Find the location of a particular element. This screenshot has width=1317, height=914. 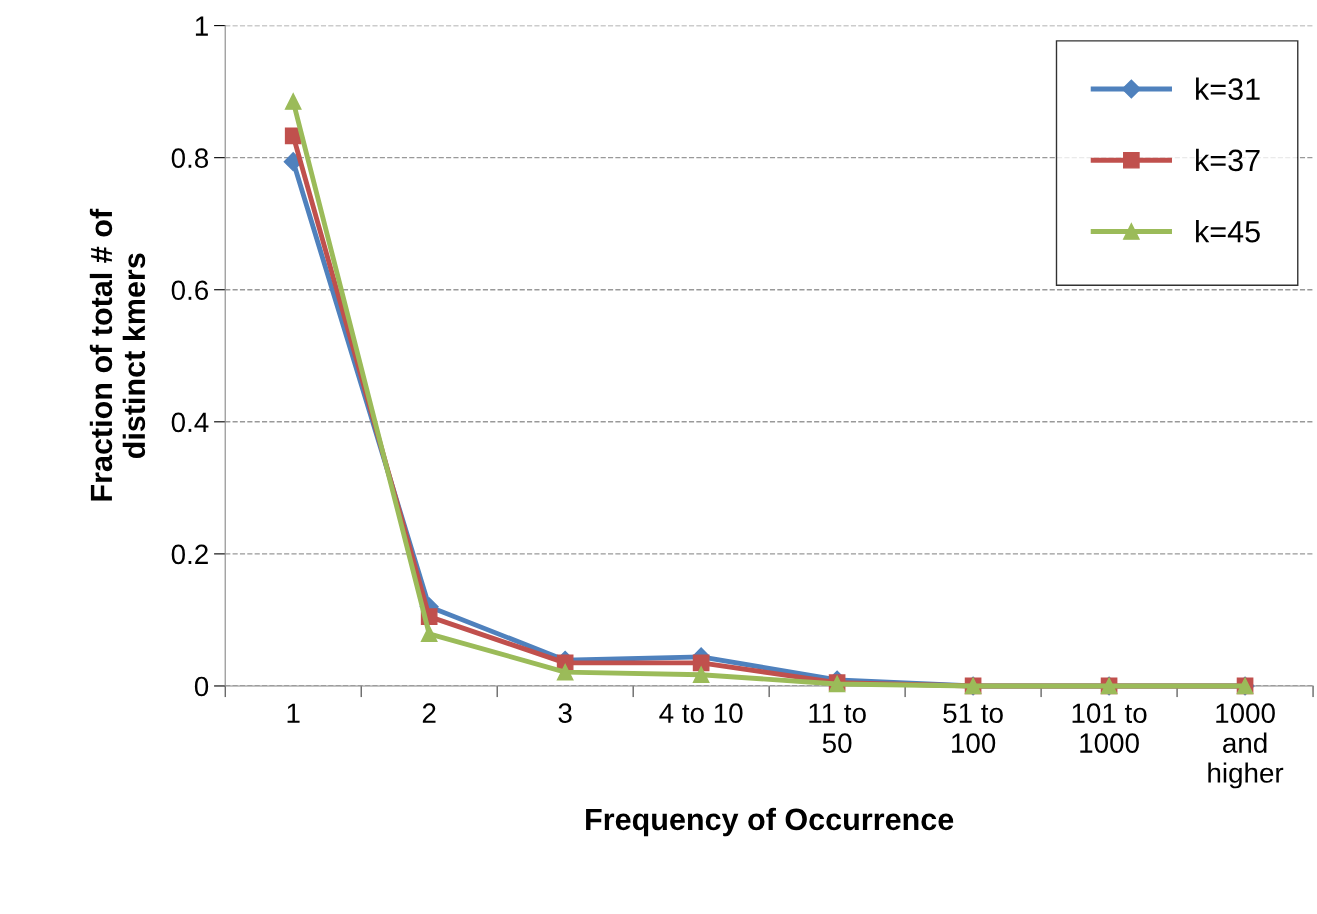

x-tick-label: 11 to 50 is located at coordinates (837, 728).